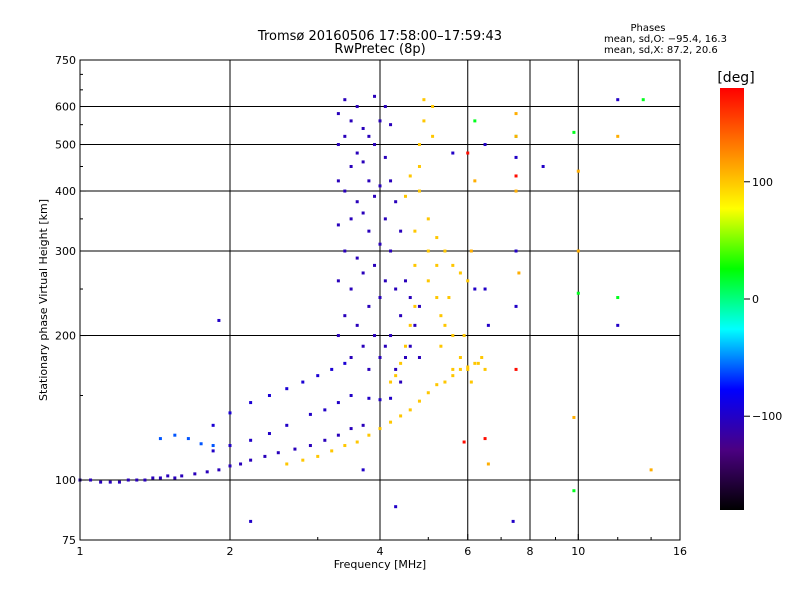 The image size is (800, 600). What do you see at coordinates (65, 251) in the screenshot?
I see `y-tick-label: 300` at bounding box center [65, 251].